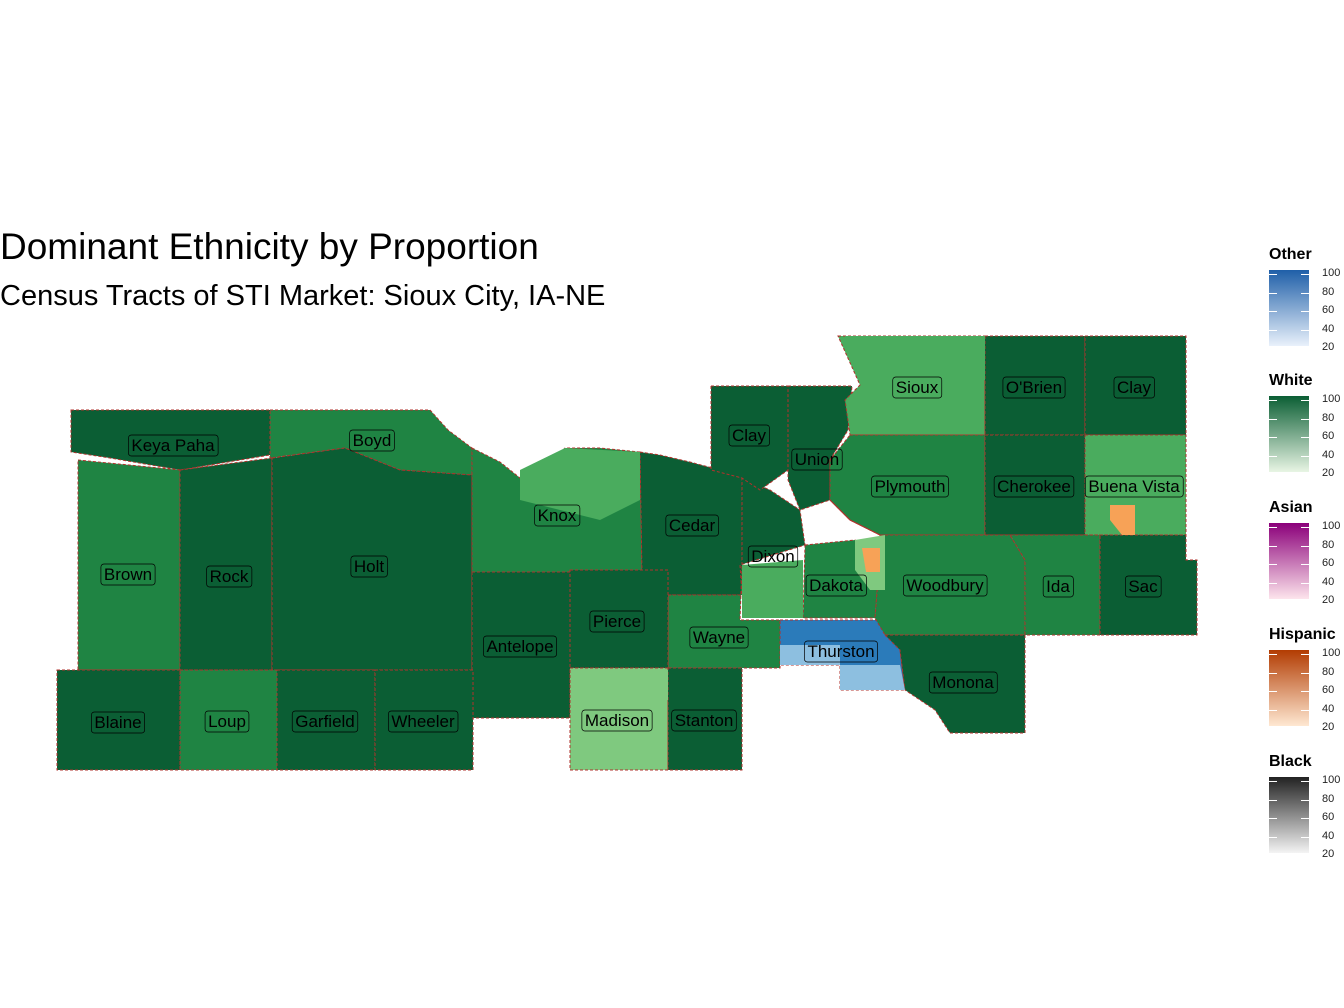 Image resolution: width=1344 pixels, height=1008 pixels. I want to click on river-border, so click(855, 517).